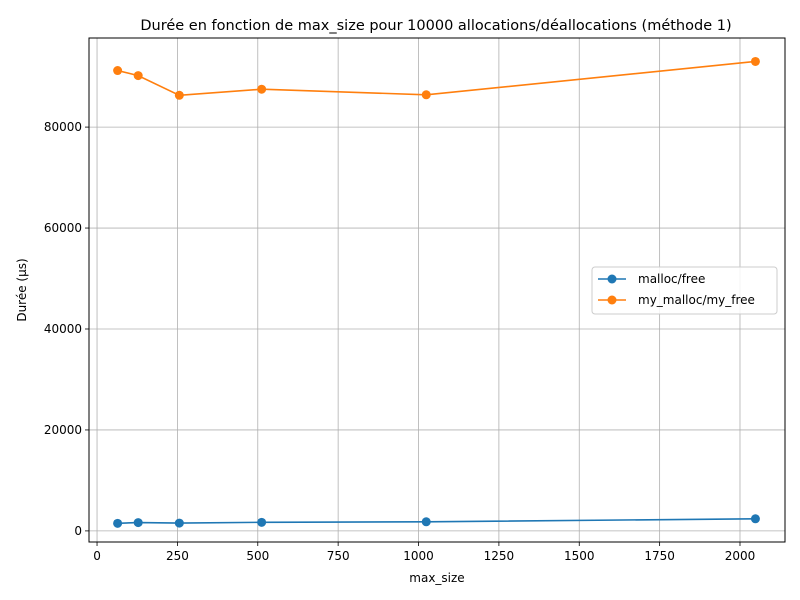 This screenshot has width=800, height=600. What do you see at coordinates (22, 289) in the screenshot?
I see `y-axis-label: Durée (µs)` at bounding box center [22, 289].